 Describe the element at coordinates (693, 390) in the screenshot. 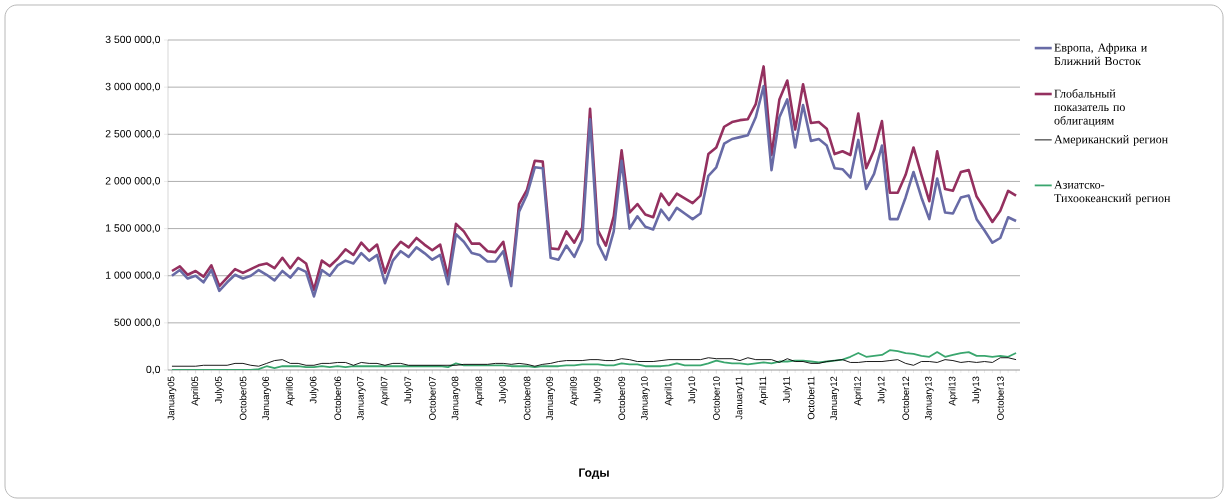

I see `x-tick-label: July10` at that location.